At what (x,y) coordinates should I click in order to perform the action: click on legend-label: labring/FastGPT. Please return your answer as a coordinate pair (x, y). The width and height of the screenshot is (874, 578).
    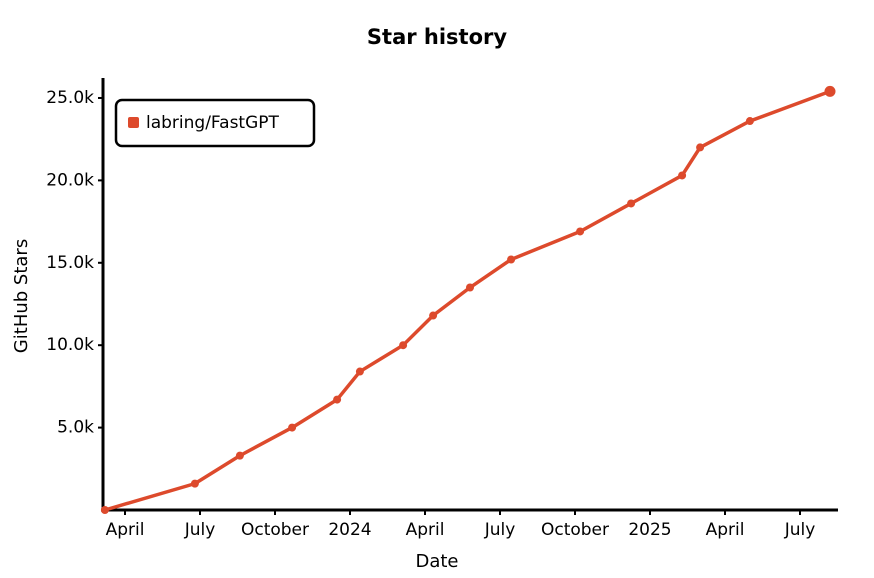
    Looking at the image, I should click on (213, 123).